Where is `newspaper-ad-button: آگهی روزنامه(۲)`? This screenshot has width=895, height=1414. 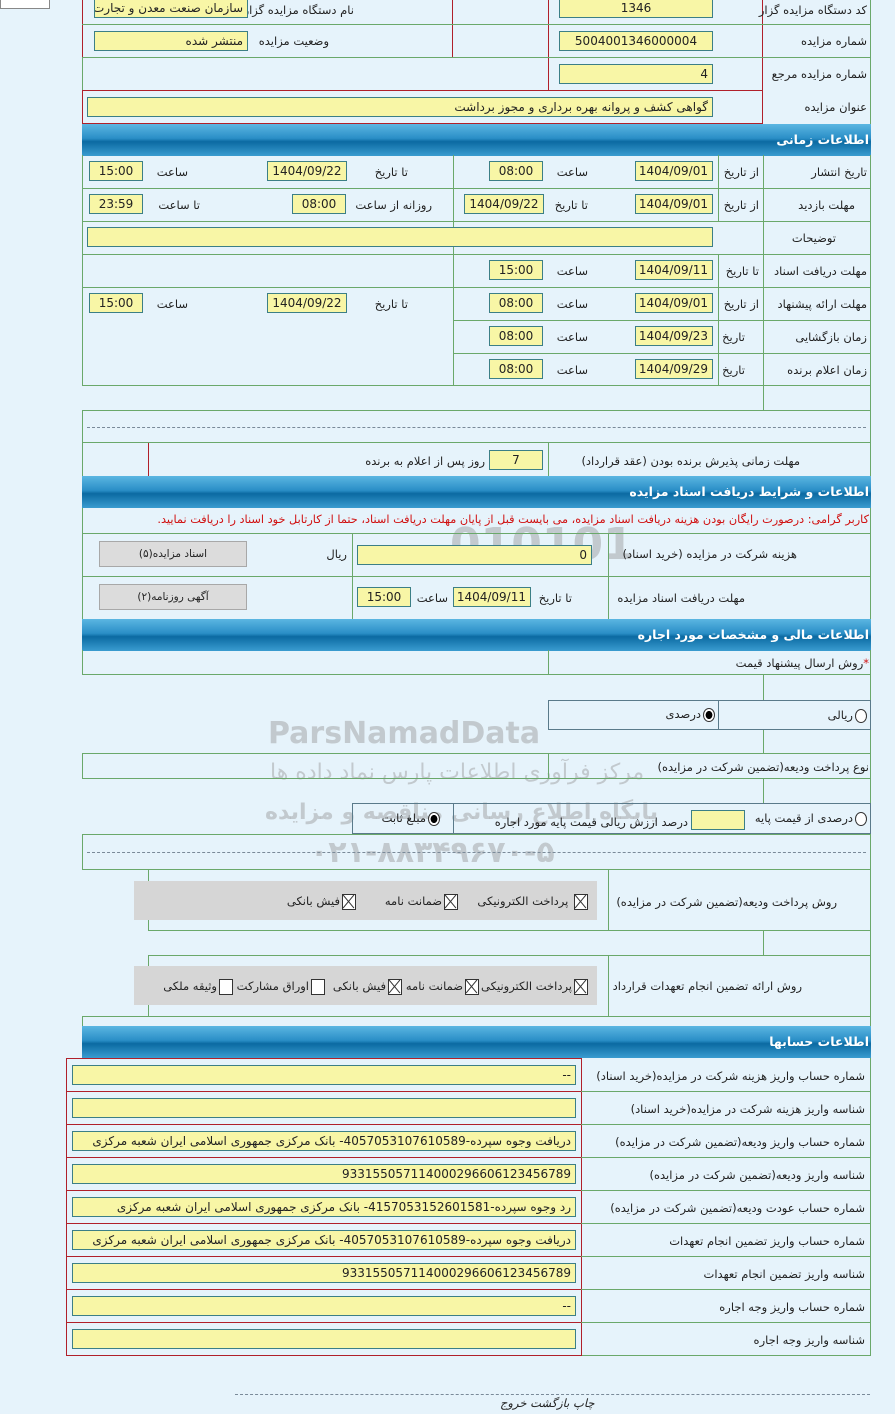 newspaper-ad-button: آگهی روزنامه(۲) is located at coordinates (173, 597).